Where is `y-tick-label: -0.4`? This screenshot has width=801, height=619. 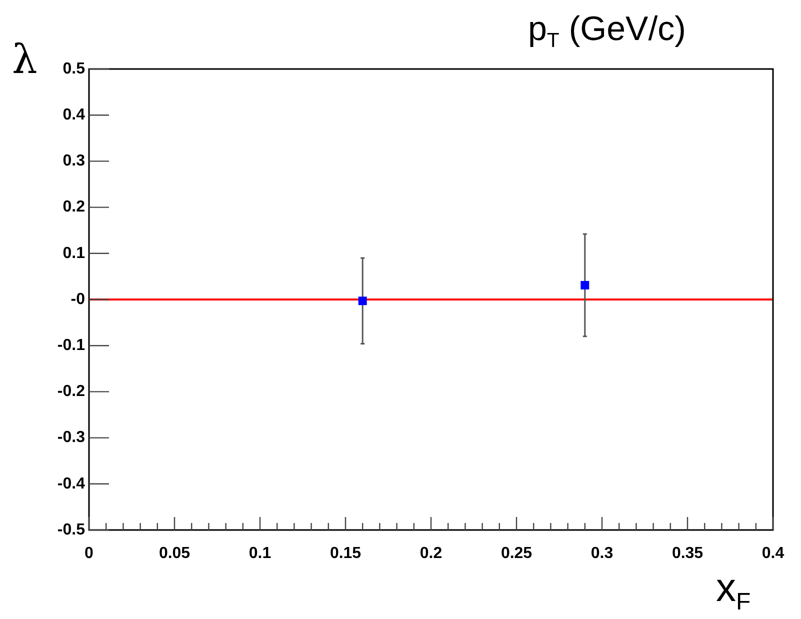
y-tick-label: -0.4 is located at coordinates (71, 483).